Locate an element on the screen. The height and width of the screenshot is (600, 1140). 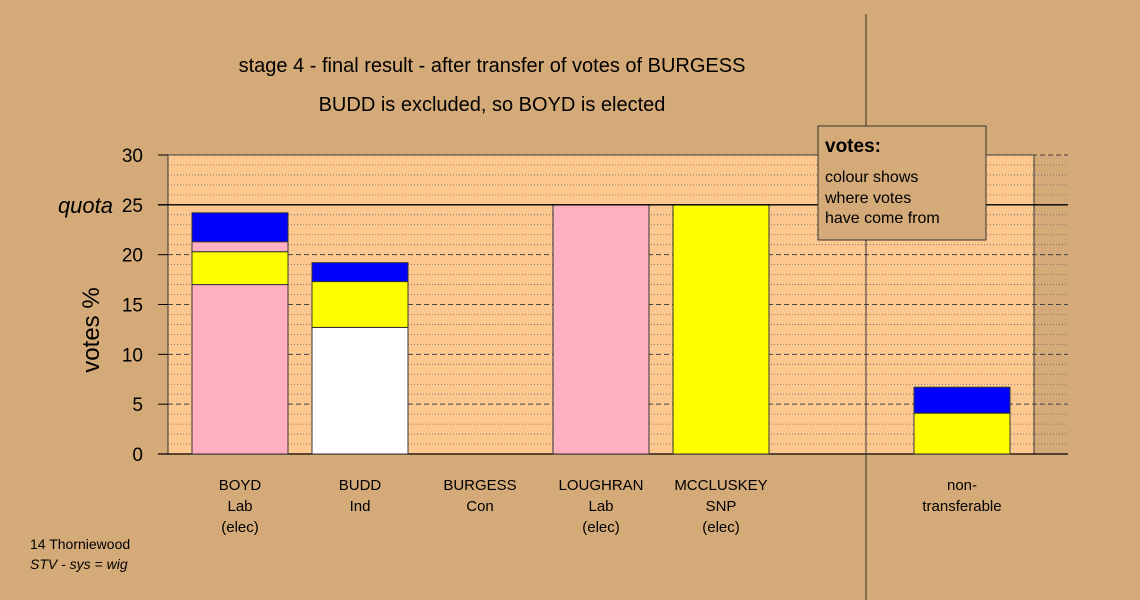
category-label: BURGESS is located at coordinates (479, 485).